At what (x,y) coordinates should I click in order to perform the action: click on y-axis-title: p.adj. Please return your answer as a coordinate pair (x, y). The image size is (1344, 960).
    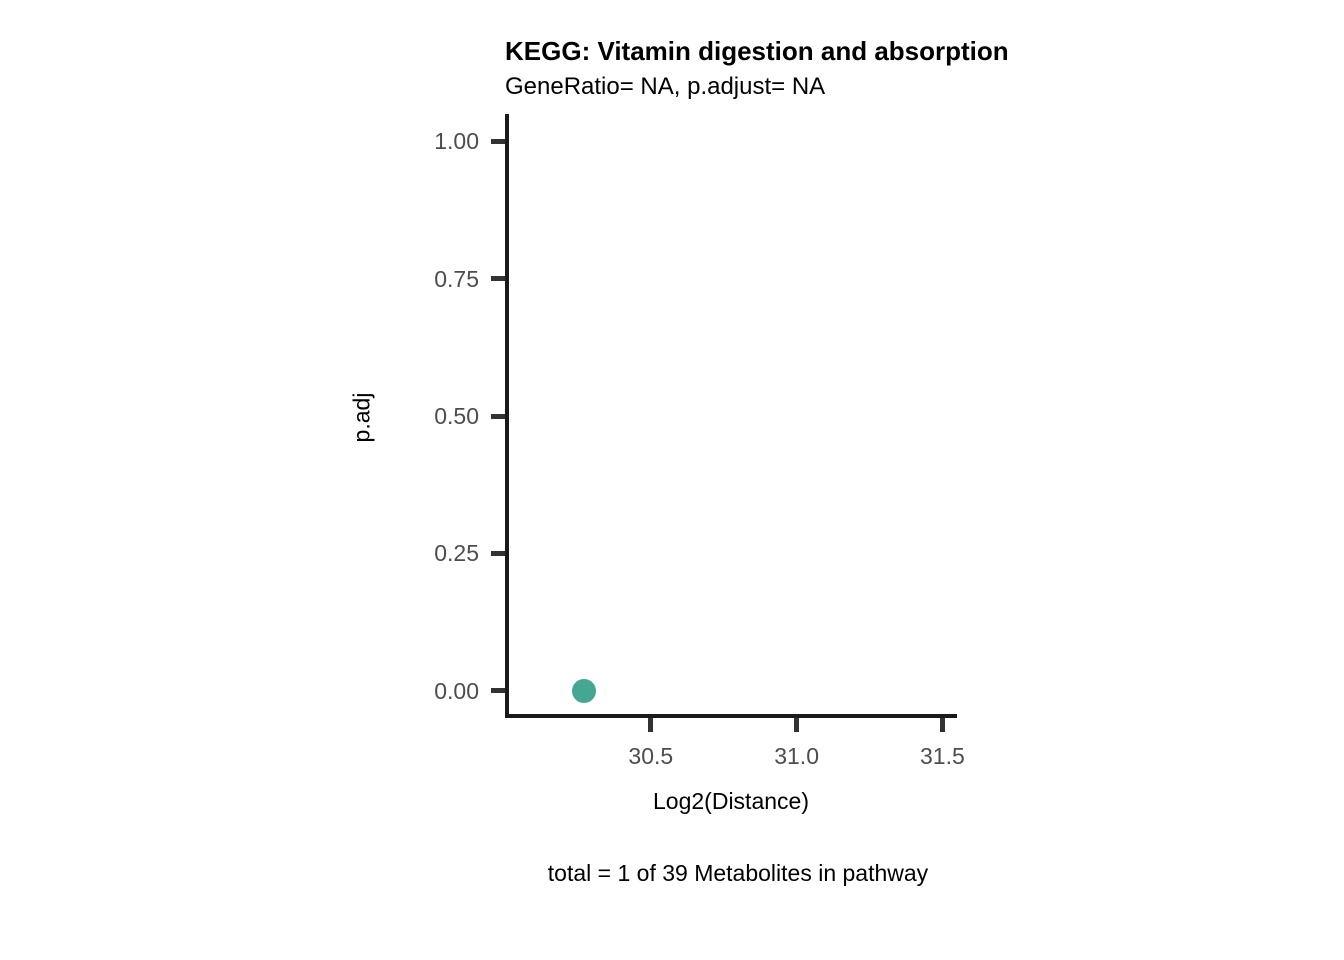
    Looking at the image, I should click on (361, 417).